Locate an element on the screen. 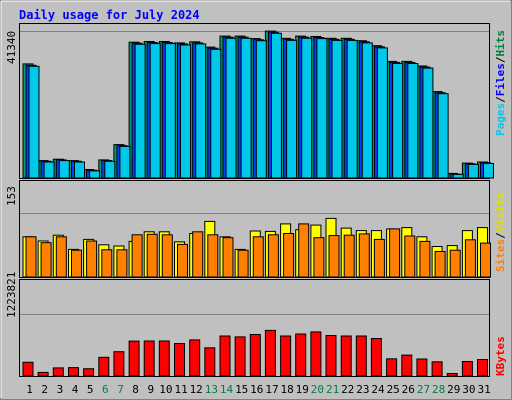  legend-bot: KBytes is located at coordinates (500, 356).